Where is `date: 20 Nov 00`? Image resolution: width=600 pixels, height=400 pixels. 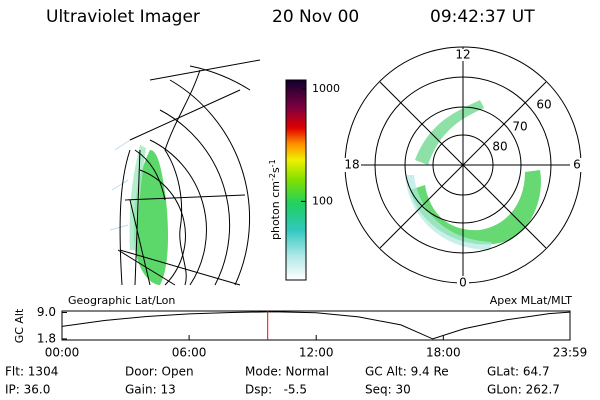 date: 20 Nov 00 is located at coordinates (315, 17).